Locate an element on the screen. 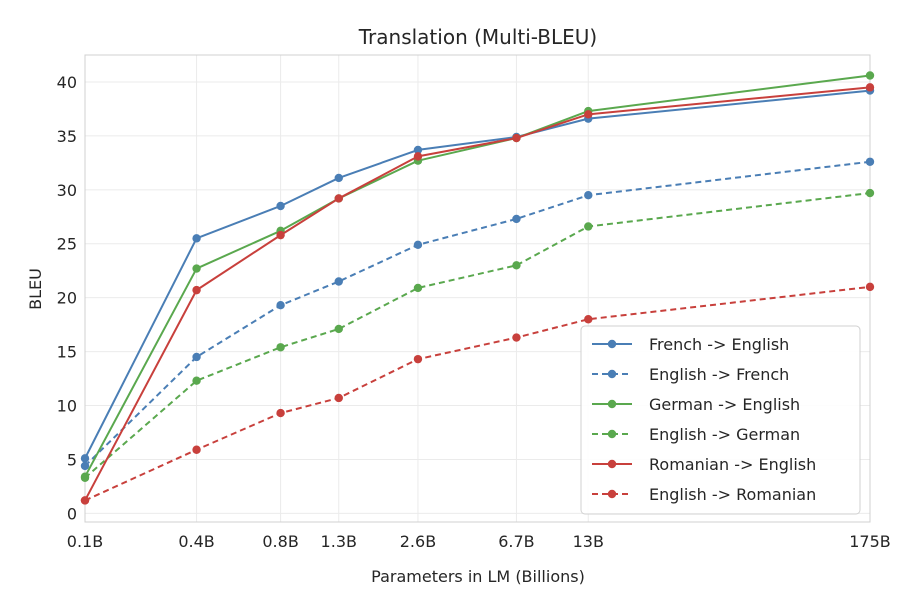  legend-entry: Romanian -> English is located at coordinates (704, 464).